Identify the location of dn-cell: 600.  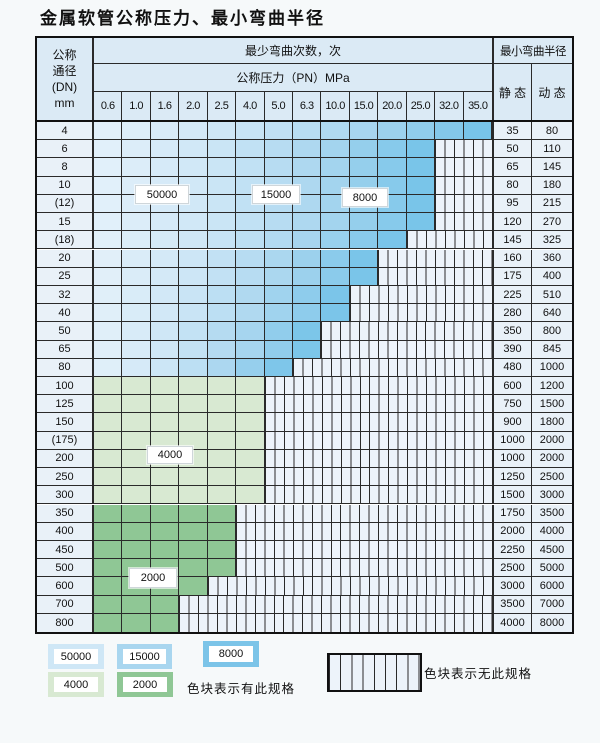
(65, 586).